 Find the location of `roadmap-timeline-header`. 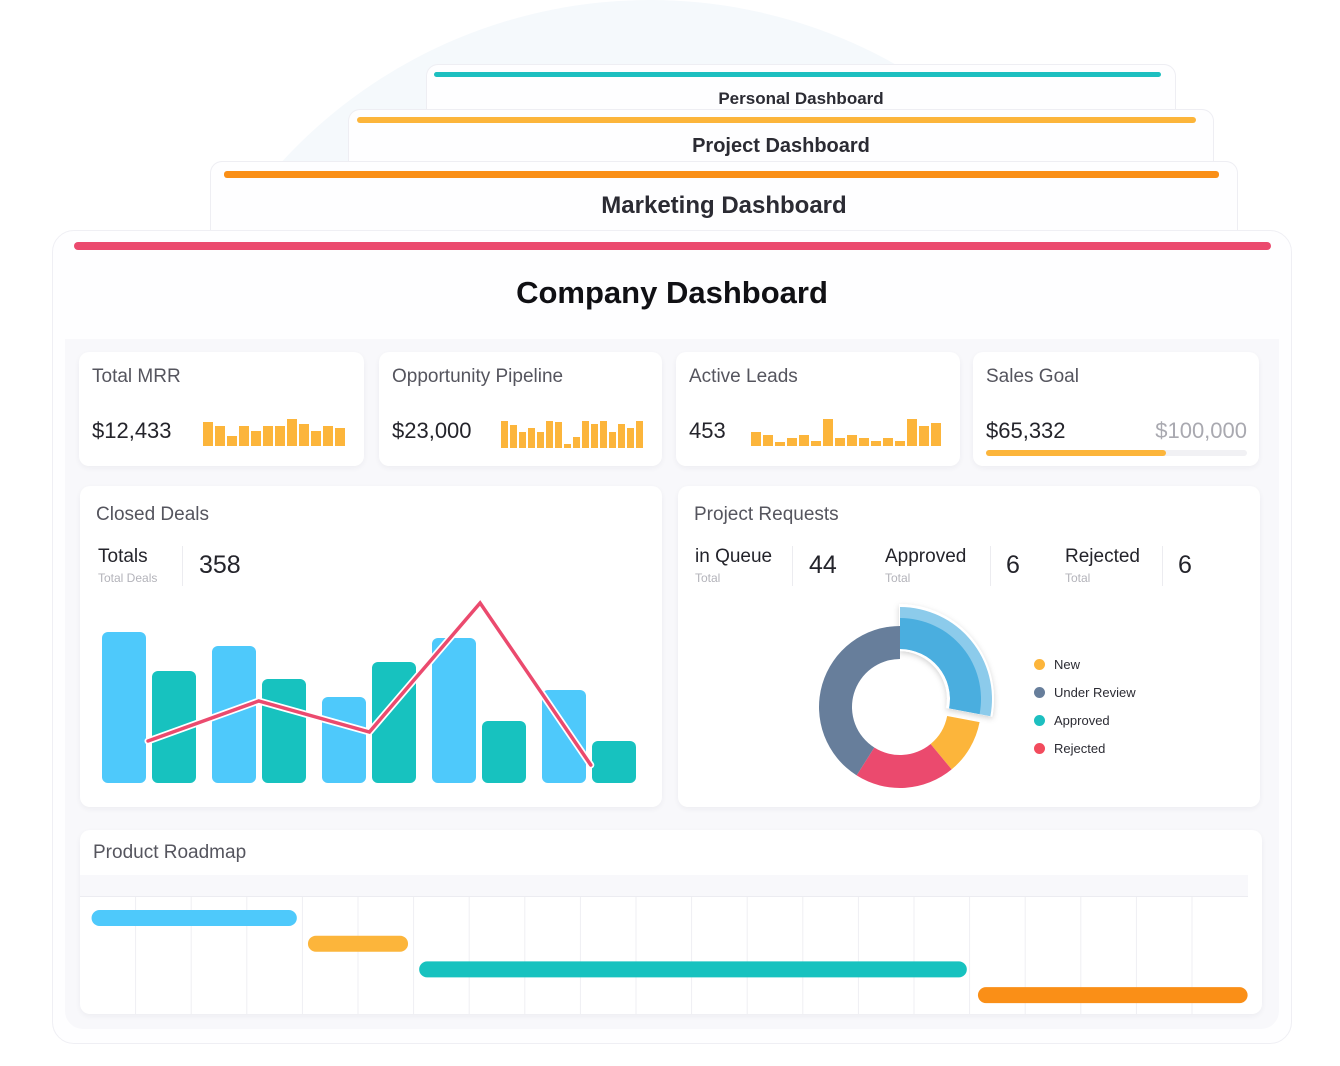

roadmap-timeline-header is located at coordinates (664, 886).